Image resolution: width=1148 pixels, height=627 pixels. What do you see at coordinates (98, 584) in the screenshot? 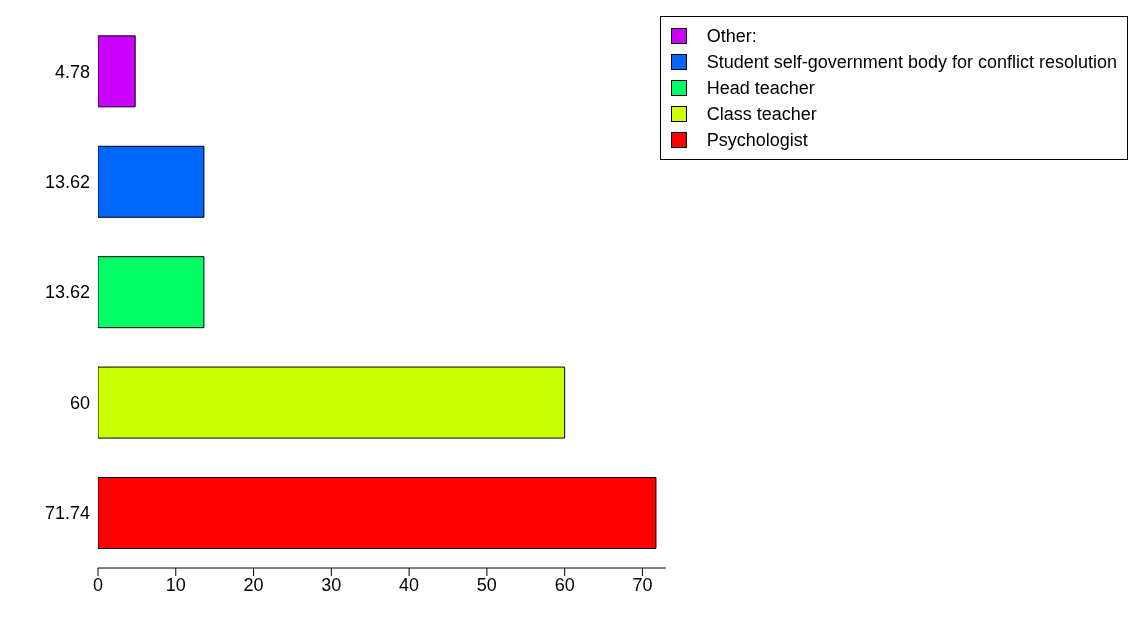
I see `x-tick-label: 0` at bounding box center [98, 584].